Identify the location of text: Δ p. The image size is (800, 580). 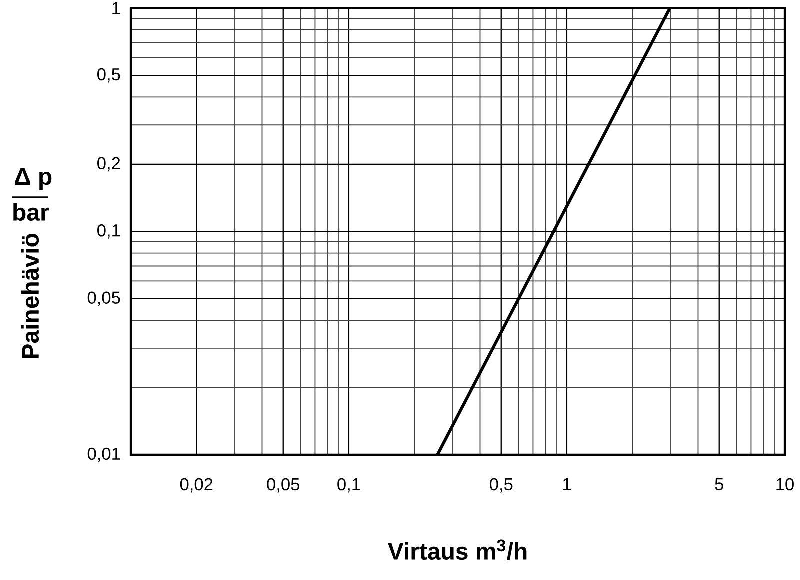
(33, 179).